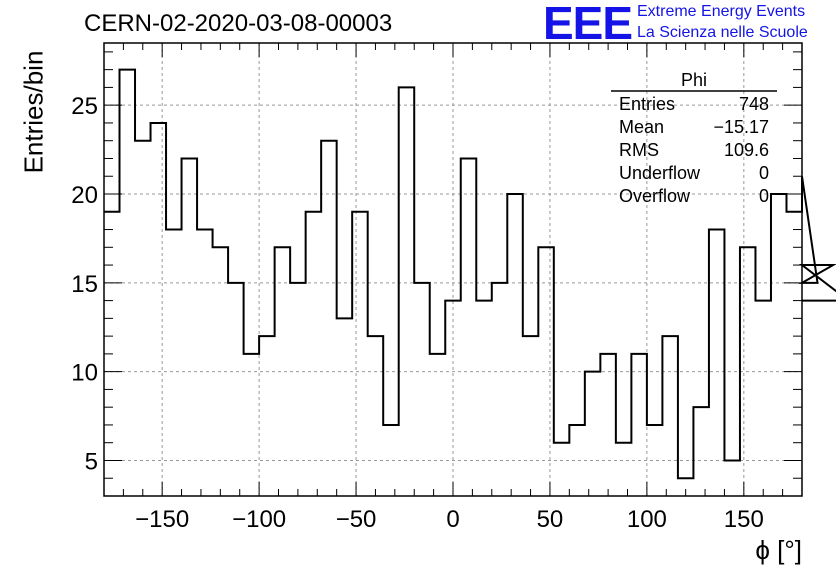 The height and width of the screenshot is (572, 836). What do you see at coordinates (162, 519) in the screenshot?
I see `x-tick-label: −150` at bounding box center [162, 519].